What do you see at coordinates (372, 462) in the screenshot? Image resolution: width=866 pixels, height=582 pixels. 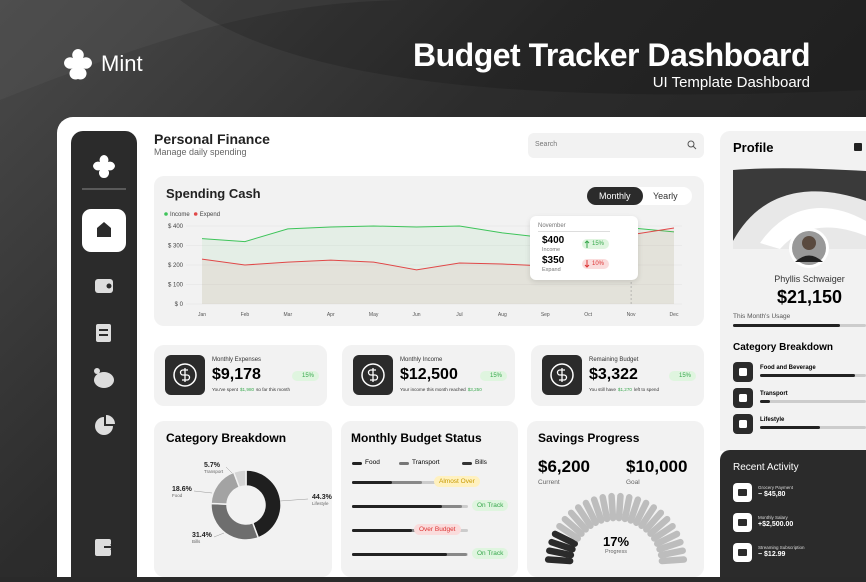 I see `legend-label: Food` at bounding box center [372, 462].